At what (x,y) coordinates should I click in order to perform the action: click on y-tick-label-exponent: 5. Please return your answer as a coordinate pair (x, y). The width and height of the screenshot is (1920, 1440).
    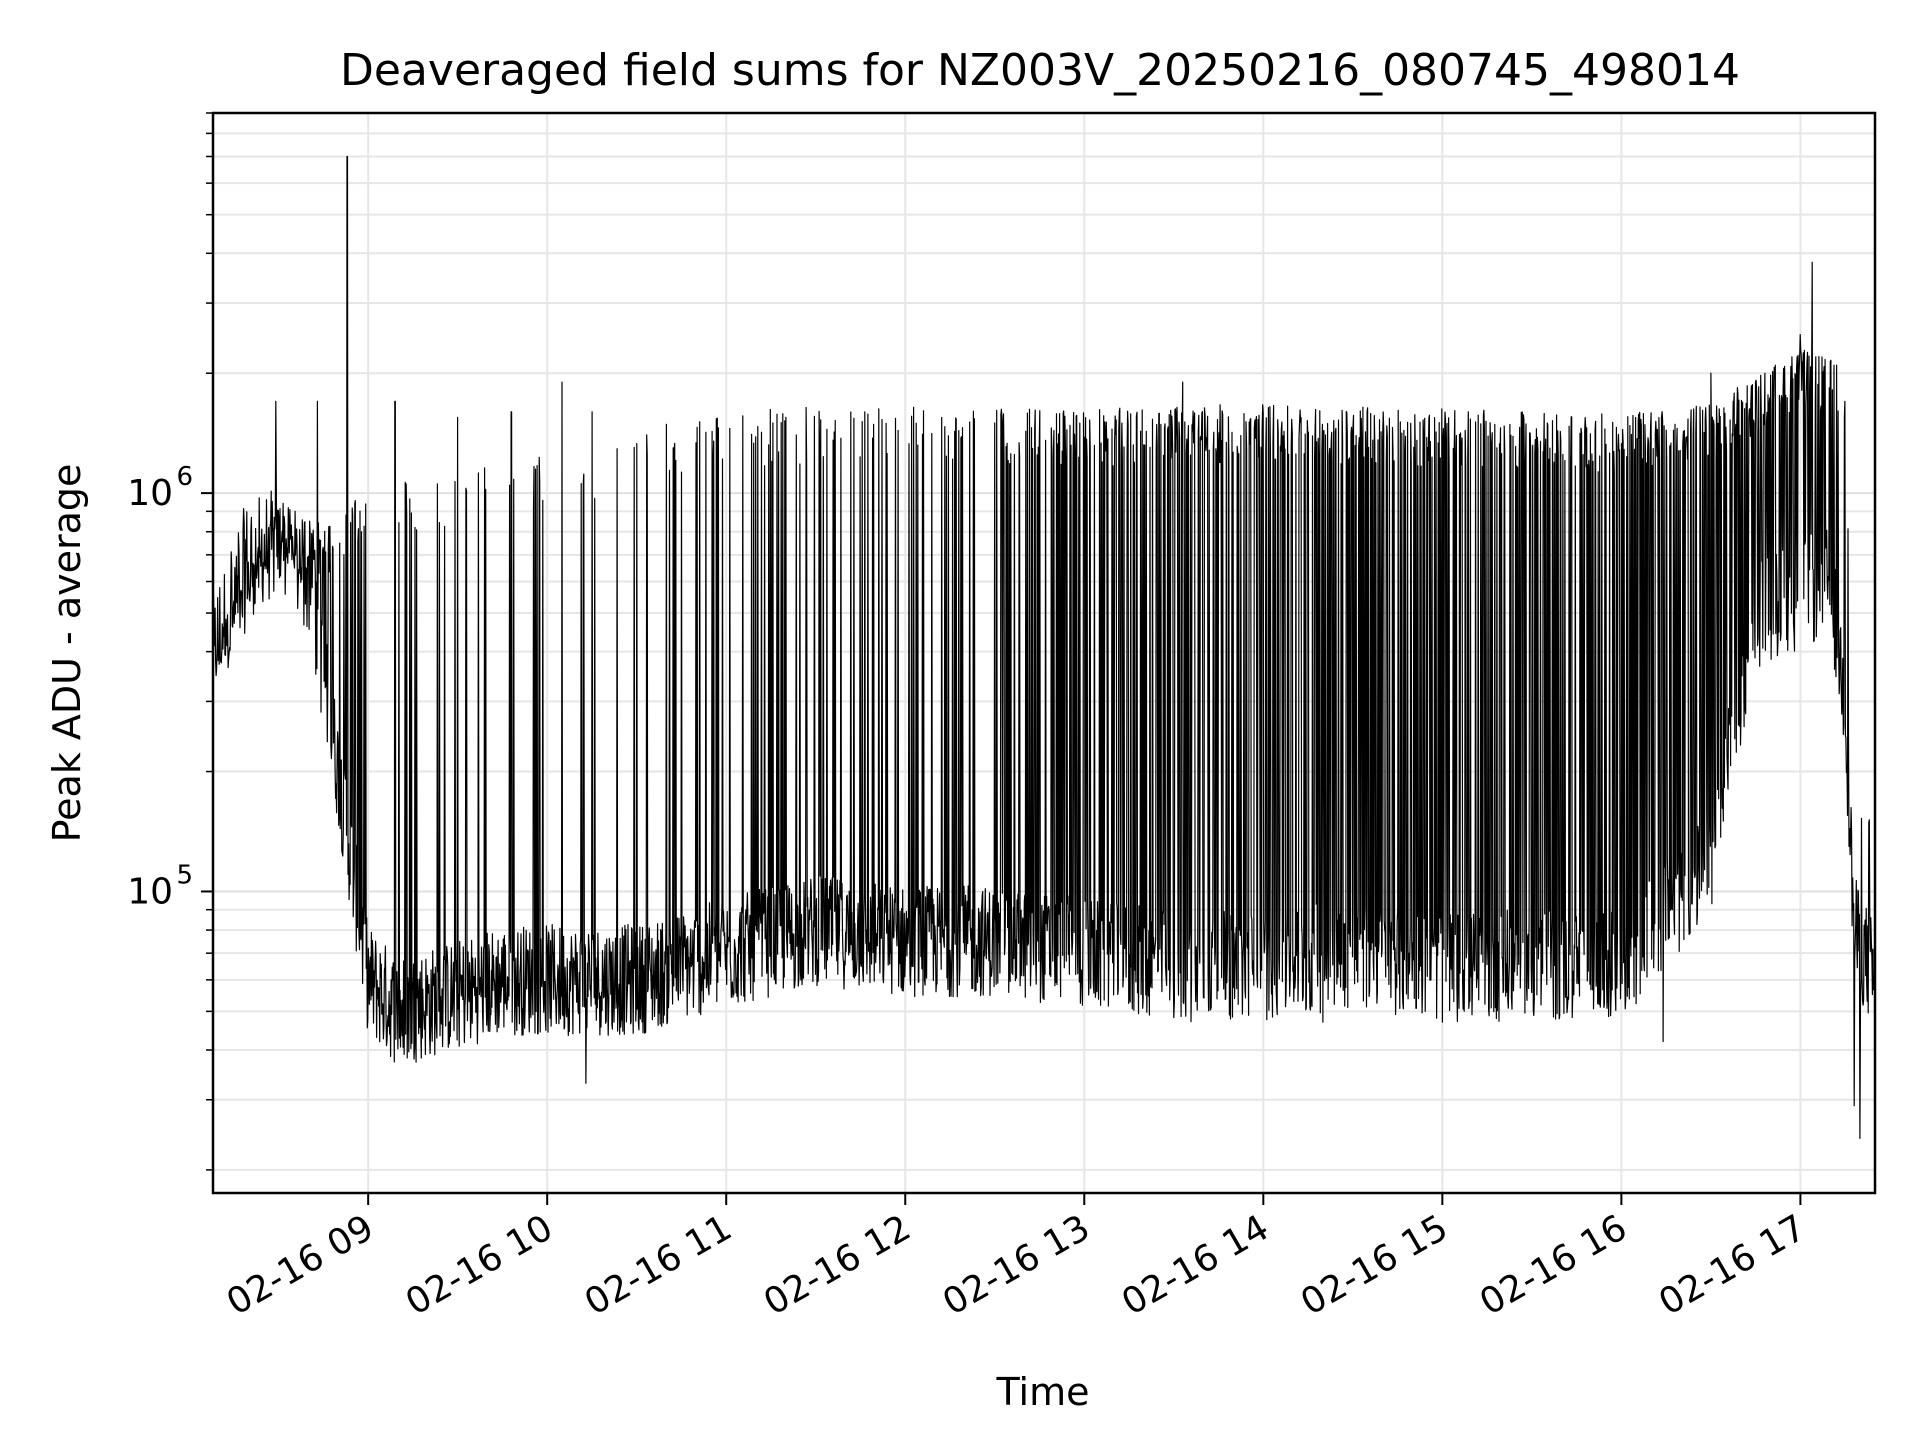
    Looking at the image, I should click on (184, 875).